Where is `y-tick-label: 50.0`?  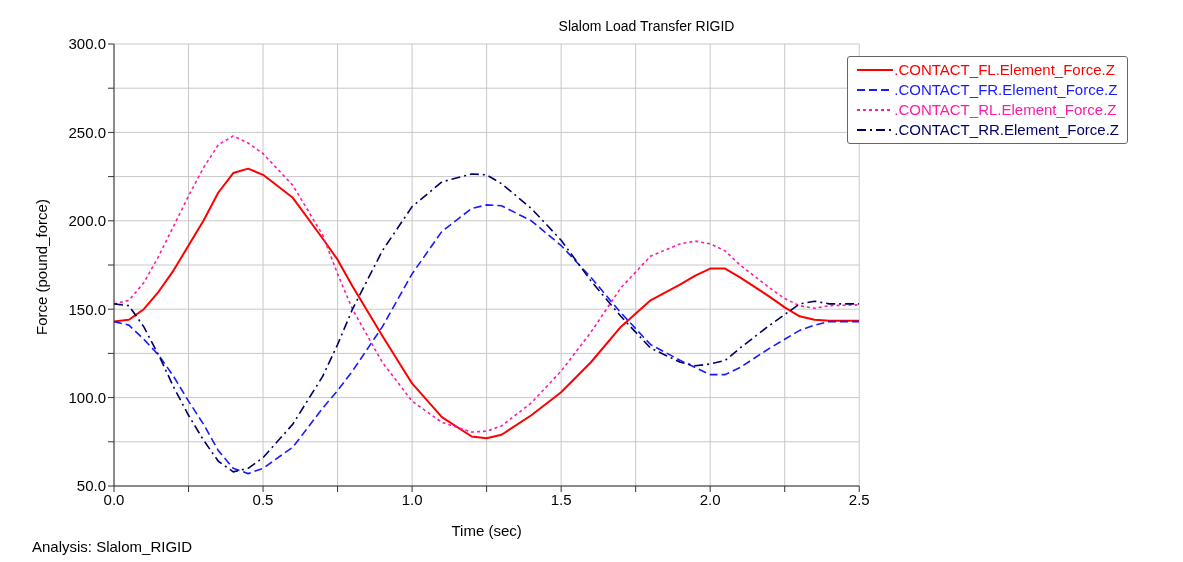 y-tick-label: 50.0 is located at coordinates (91, 486).